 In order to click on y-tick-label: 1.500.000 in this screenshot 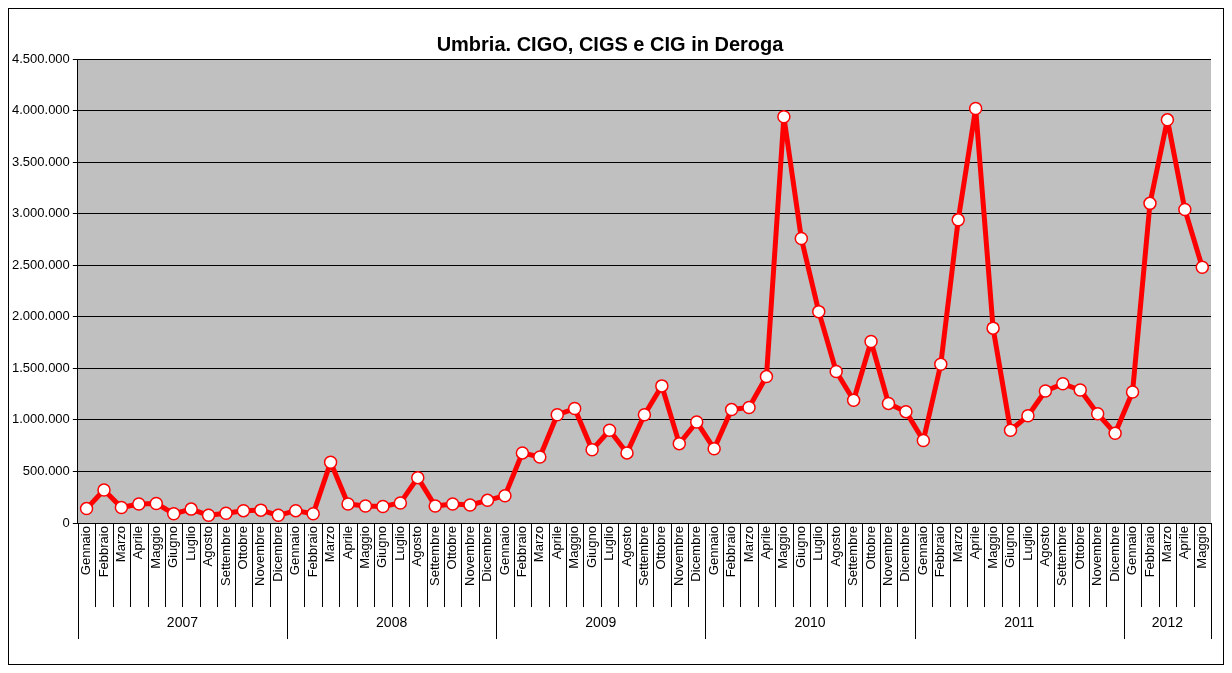, I will do `click(40, 367)`.